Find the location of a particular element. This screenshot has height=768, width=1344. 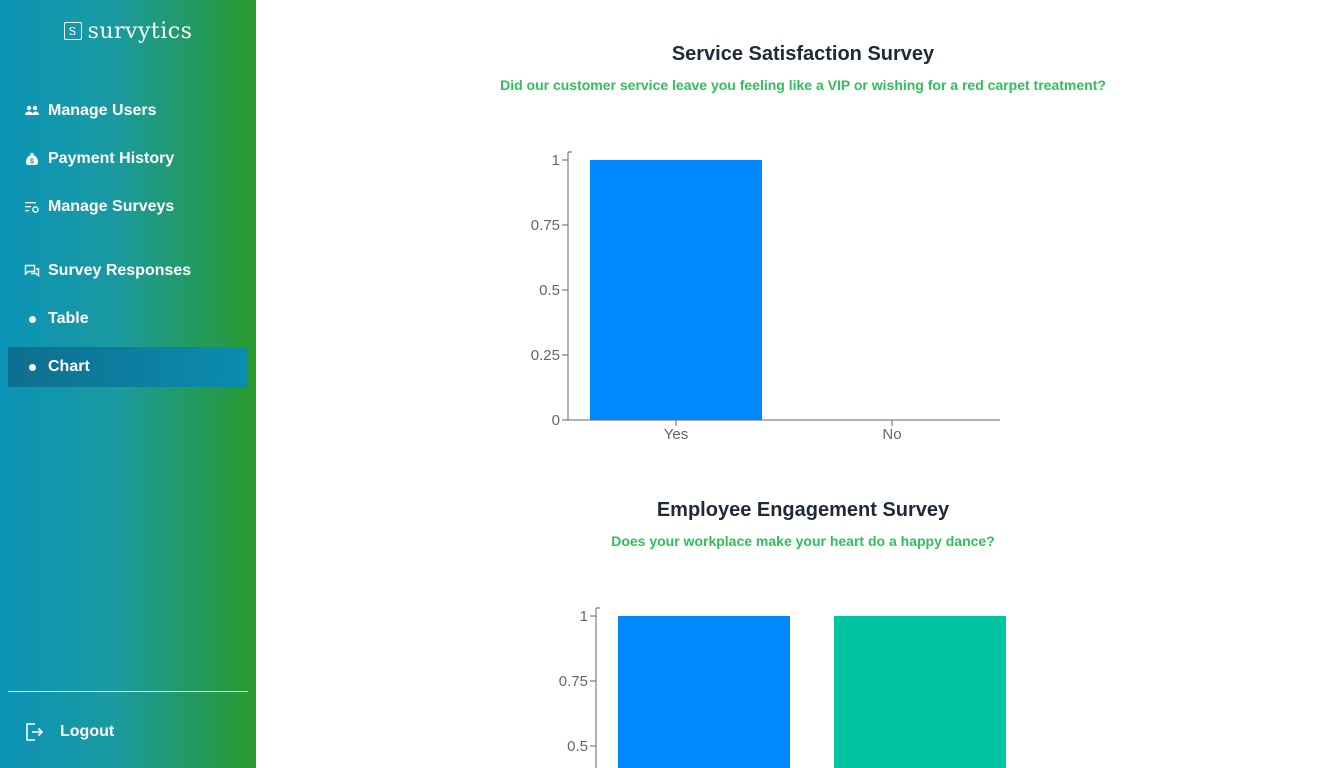

sidebar-item-survey-responses: Survey Responses is located at coordinates (128, 271).